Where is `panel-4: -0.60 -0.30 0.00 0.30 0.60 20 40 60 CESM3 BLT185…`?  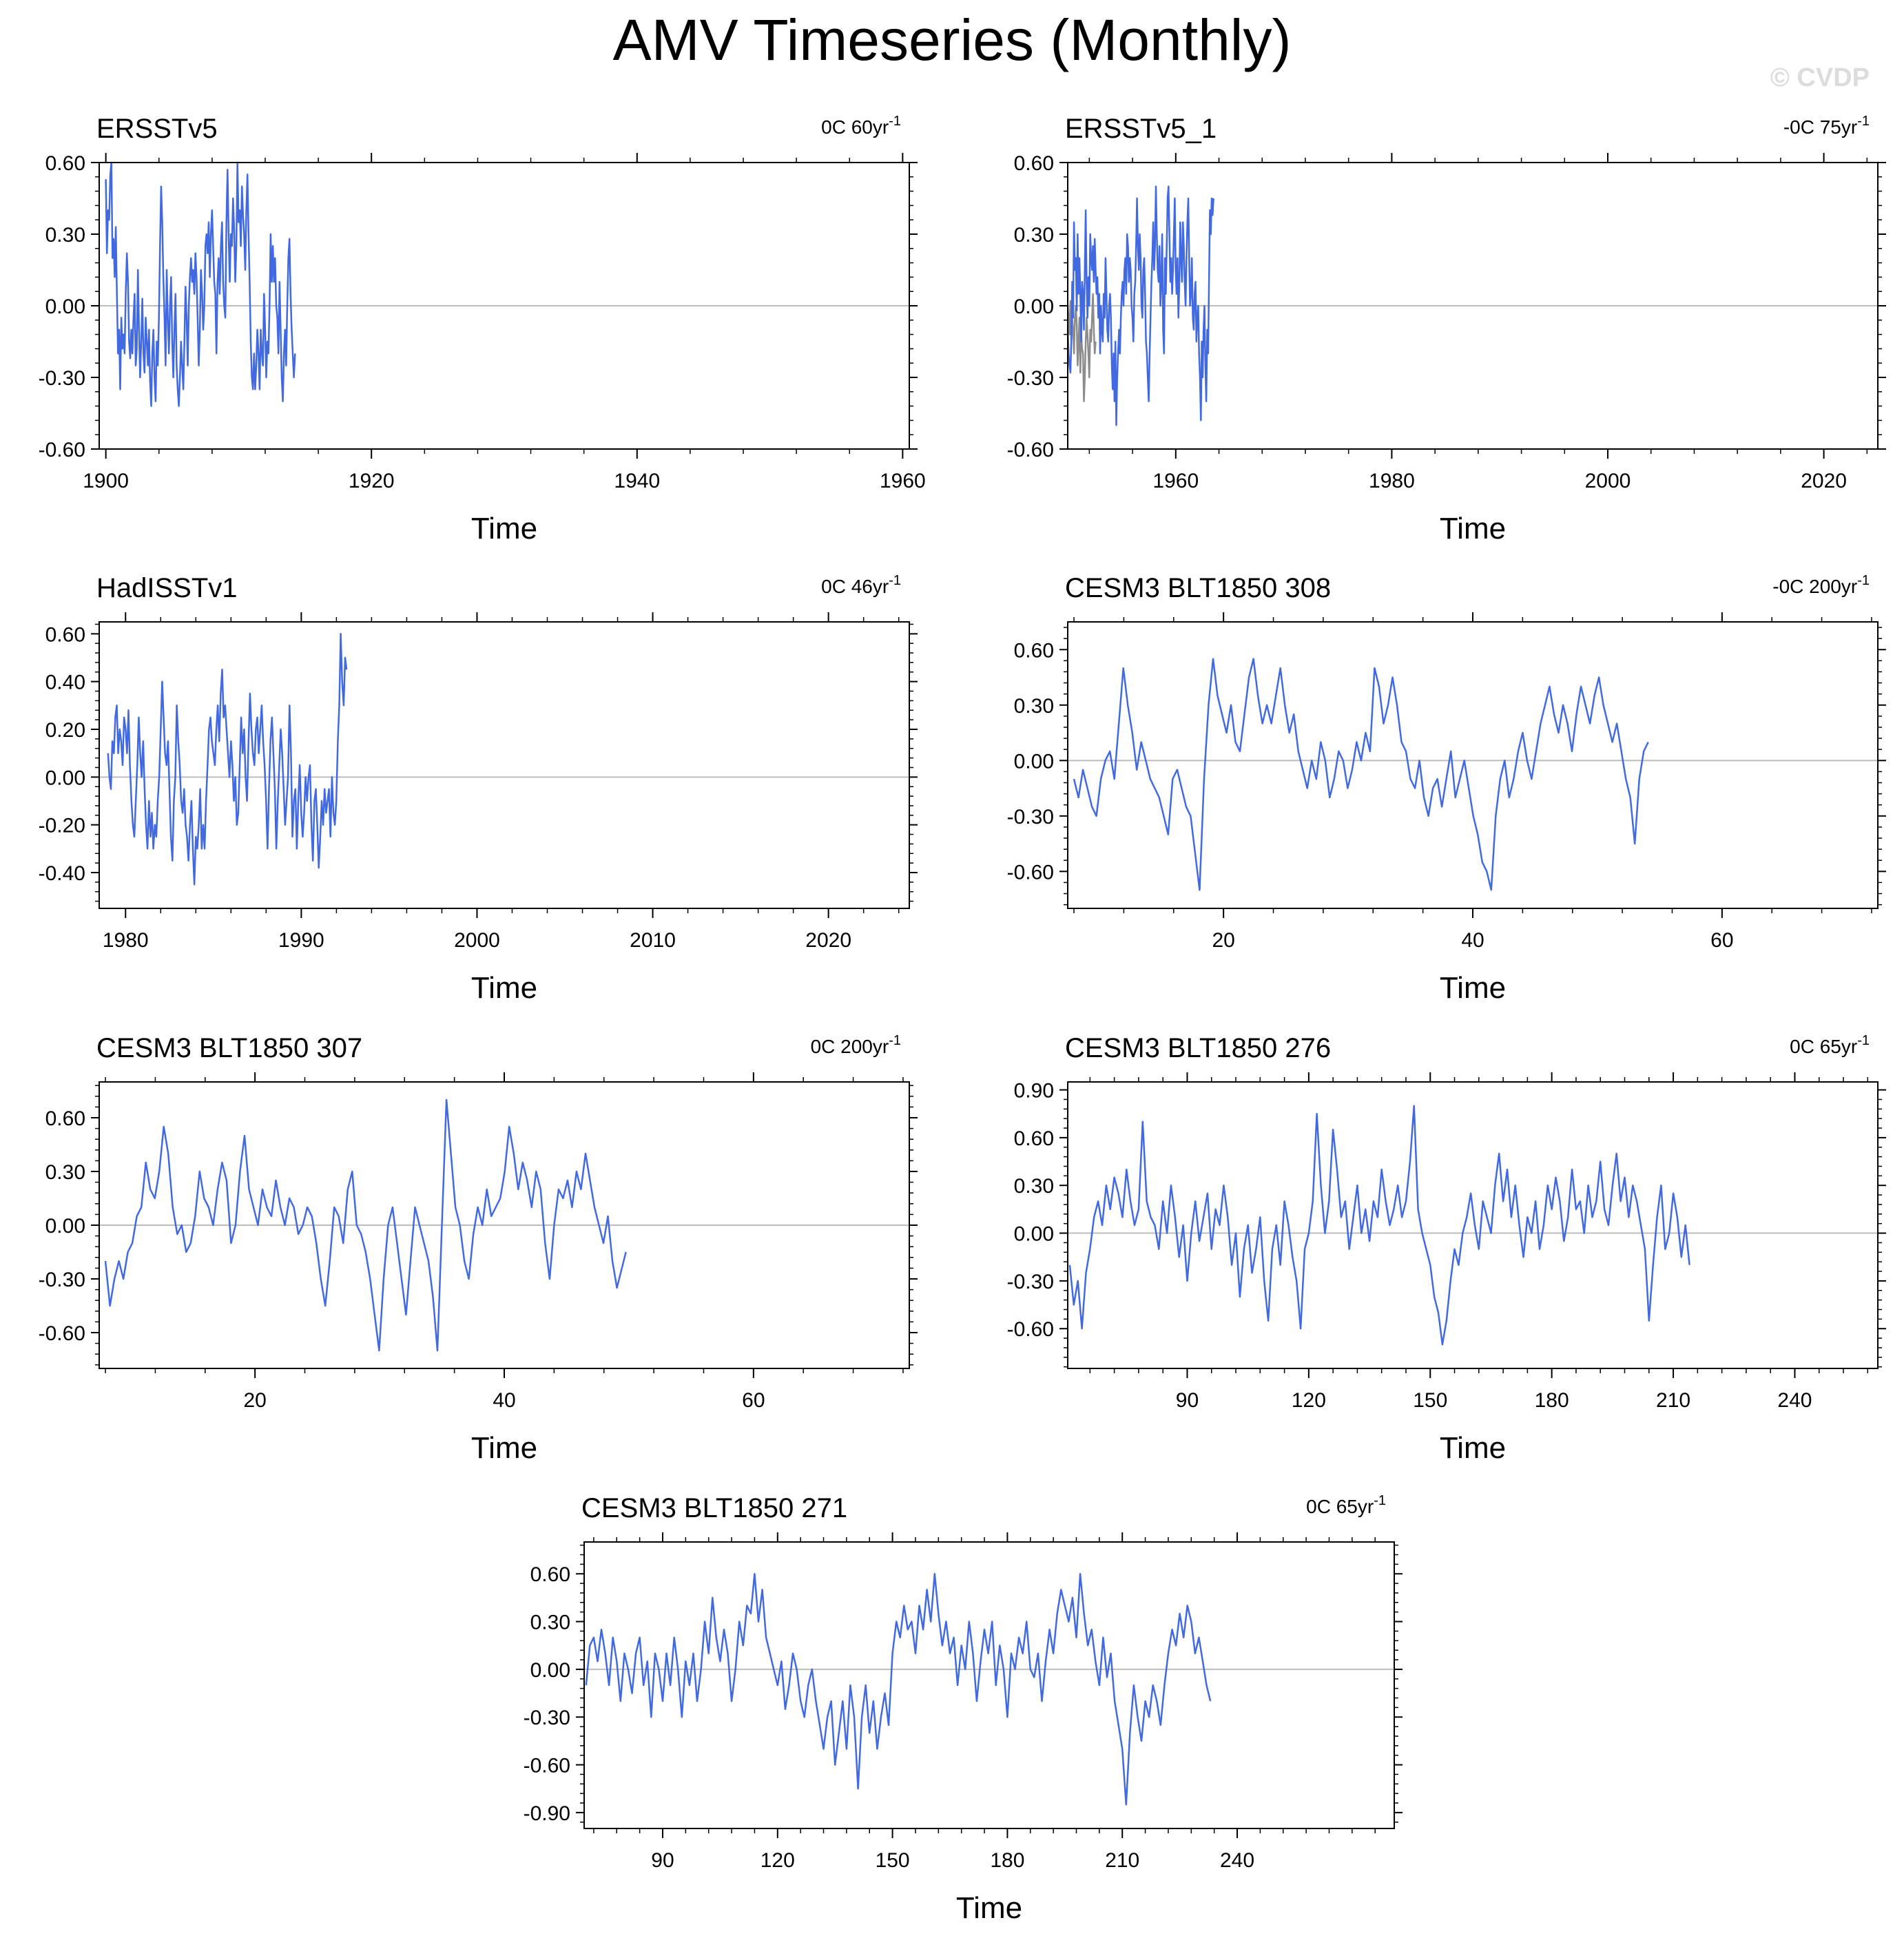
panel-4: -0.60 -0.30 0.00 0.30 0.60 20 40 60 CESM3 BLT185… is located at coordinates (1446, 789).